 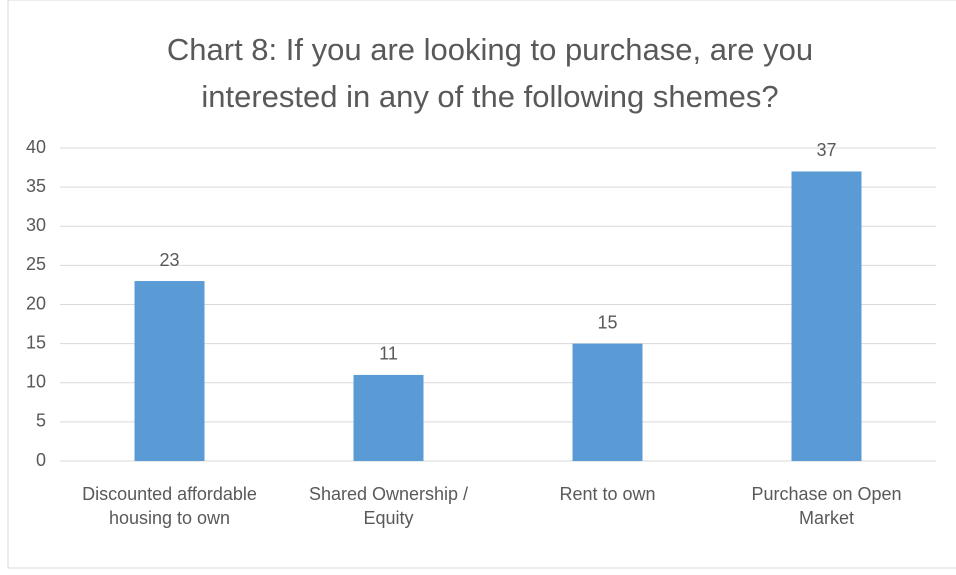 I want to click on y-tick-label: 0, so click(x=41, y=460).